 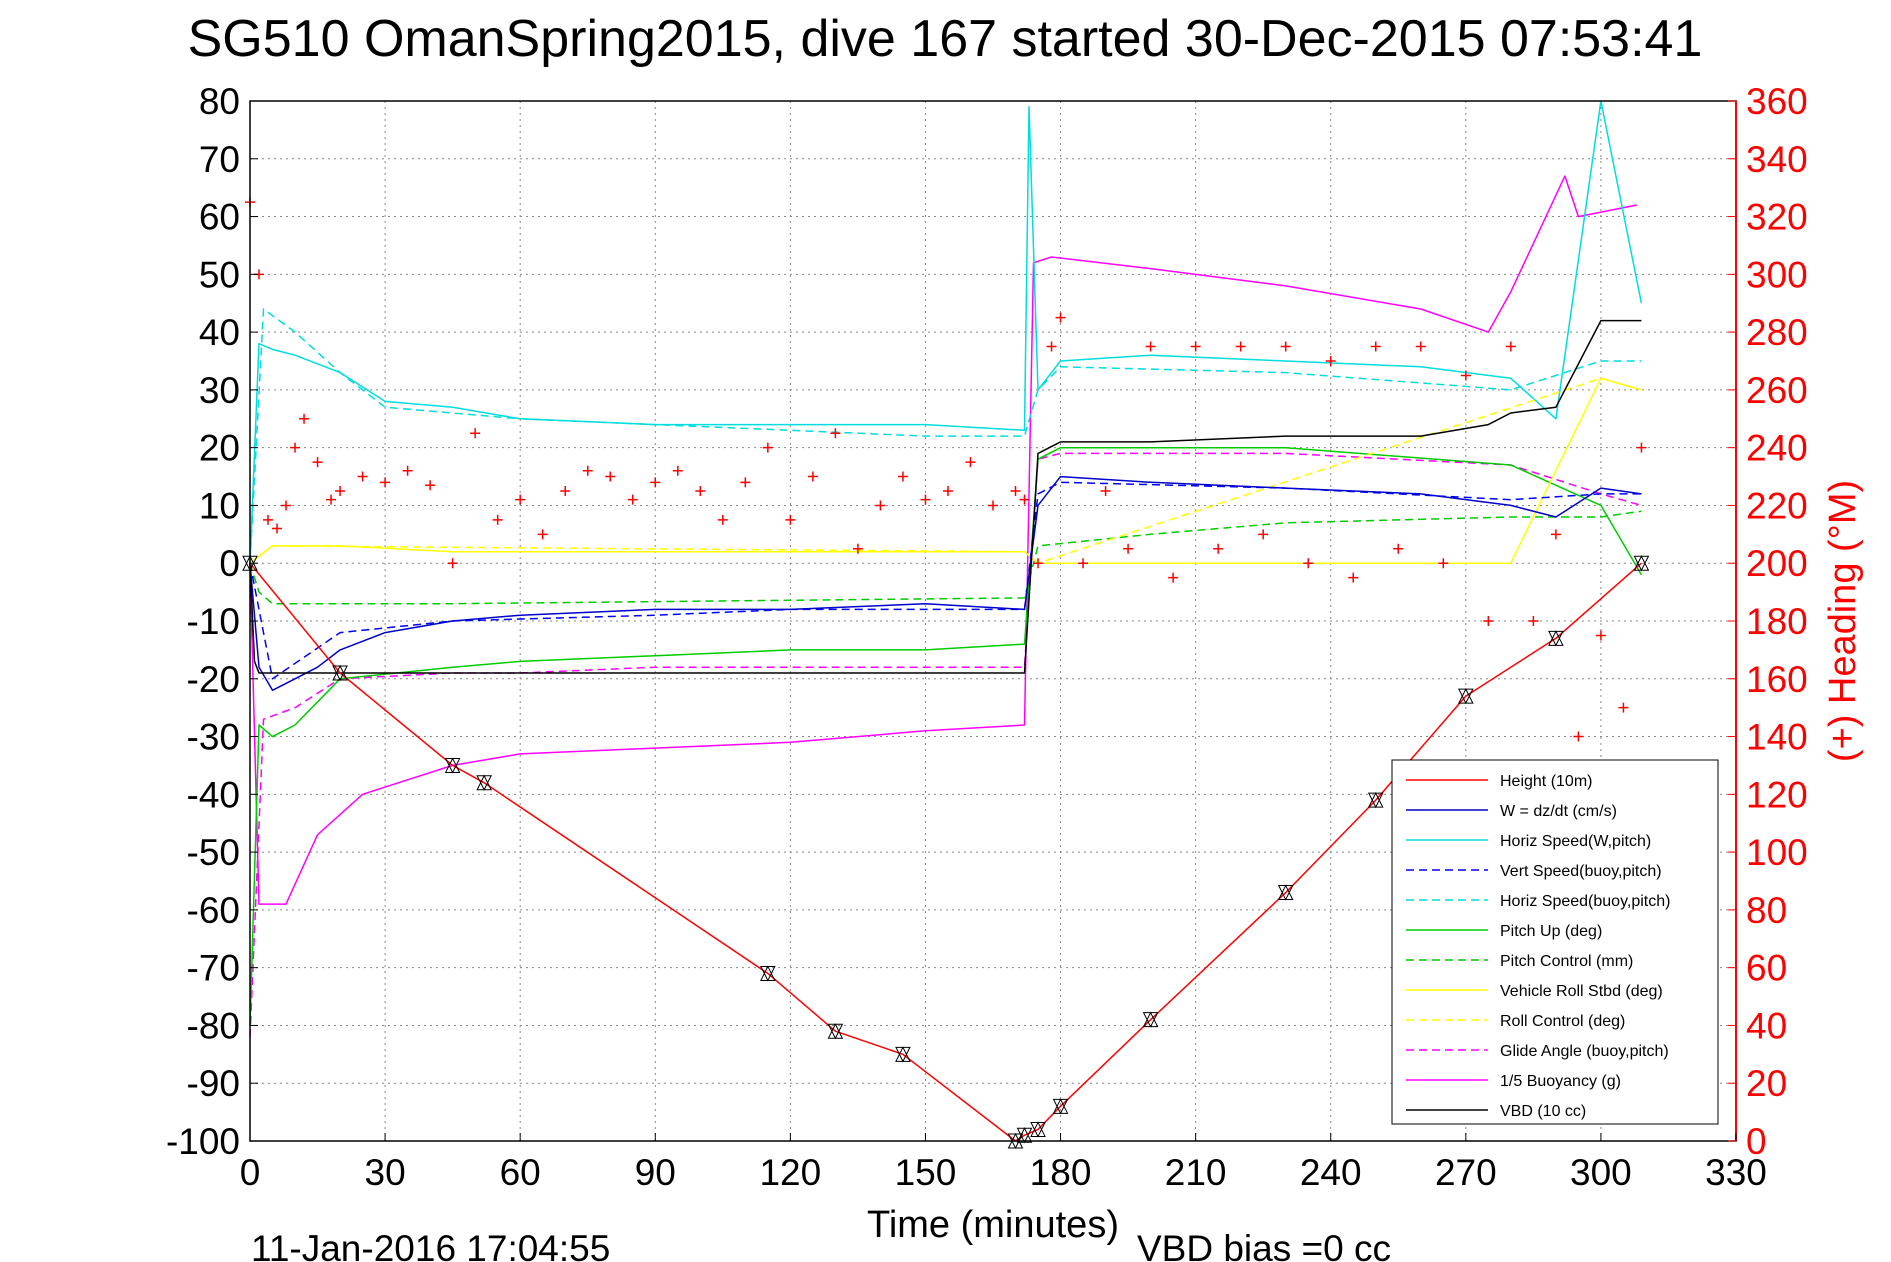 I want to click on x-tick-label: 330, so click(x=1736, y=1172).